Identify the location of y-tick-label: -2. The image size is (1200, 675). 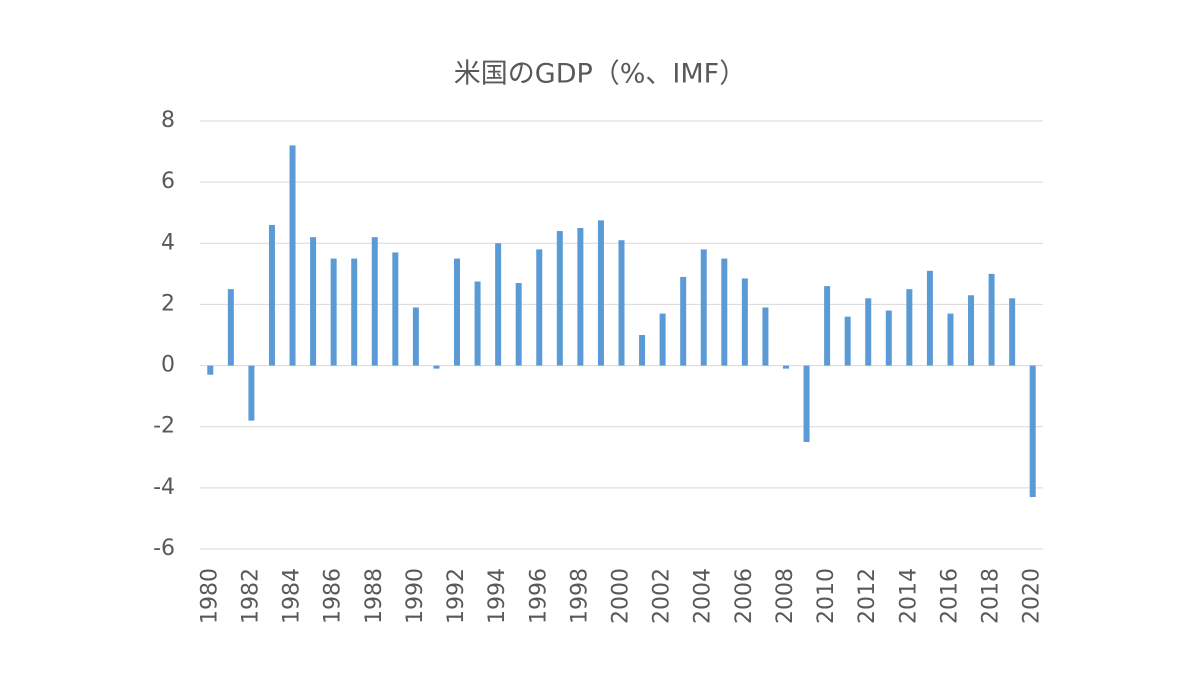
(164, 426).